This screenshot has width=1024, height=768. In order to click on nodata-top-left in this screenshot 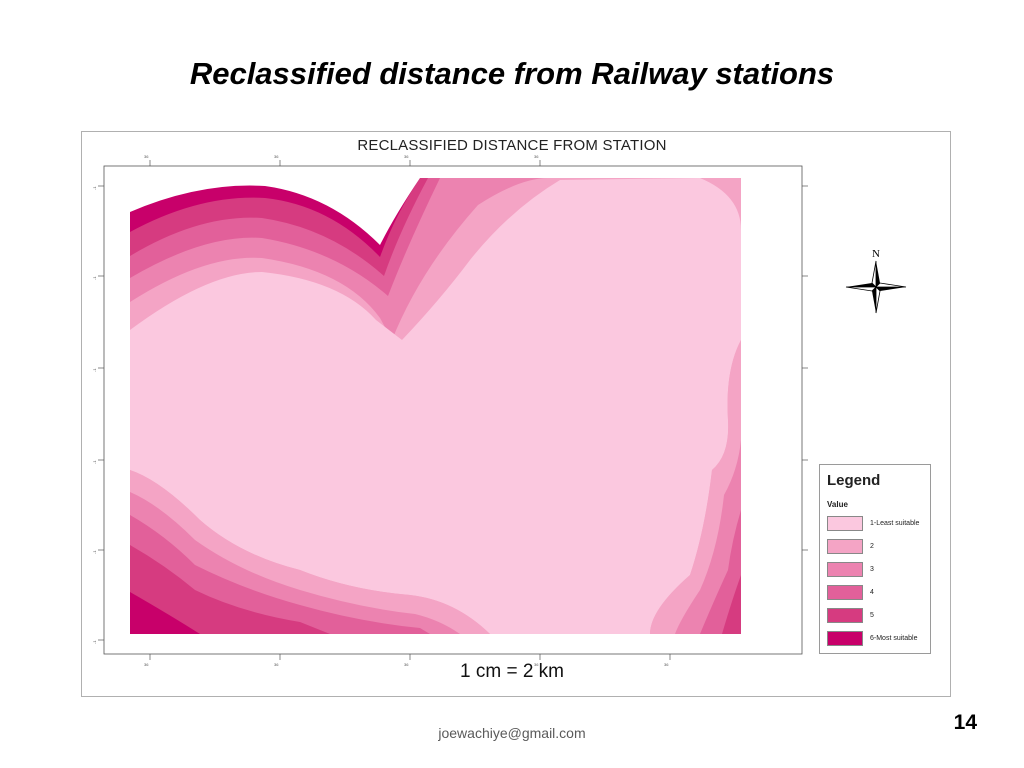, I will do `click(275, 211)`.